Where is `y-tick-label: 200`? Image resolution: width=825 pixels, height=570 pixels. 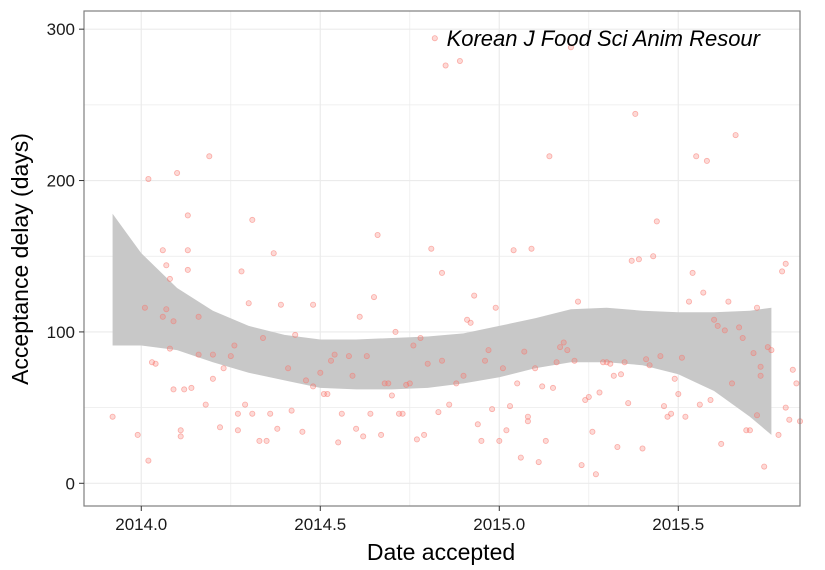
y-tick-label: 200 is located at coordinates (61, 181).